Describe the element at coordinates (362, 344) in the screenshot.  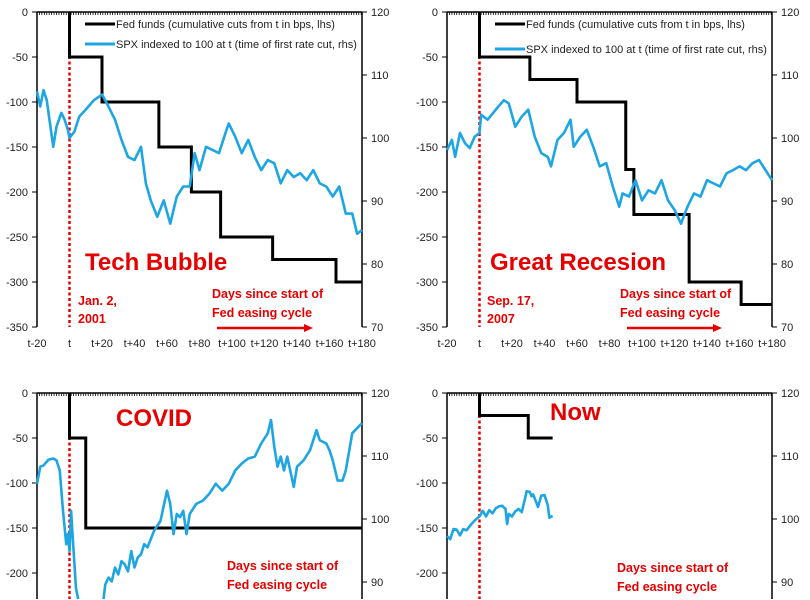
I see `x-tick-label: t+180` at that location.